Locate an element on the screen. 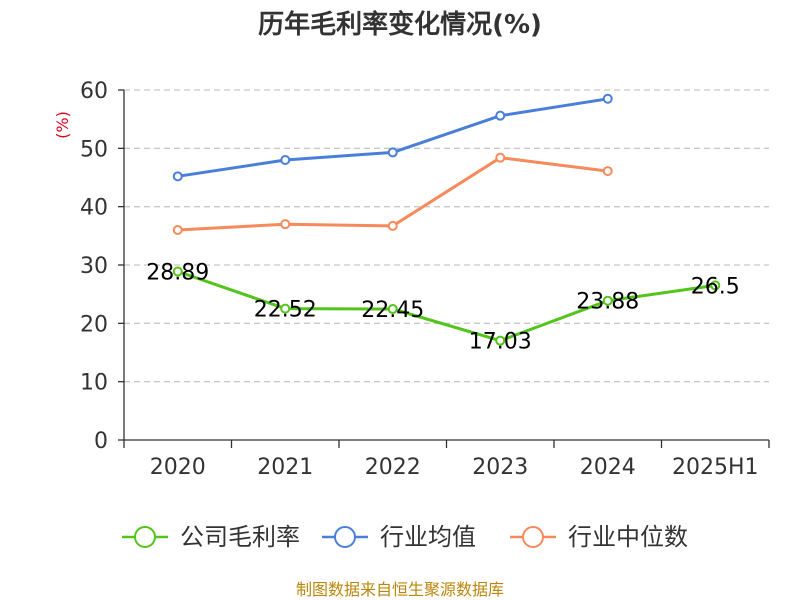 The height and width of the screenshot is (600, 800). data-label: 23.88 is located at coordinates (607, 302).